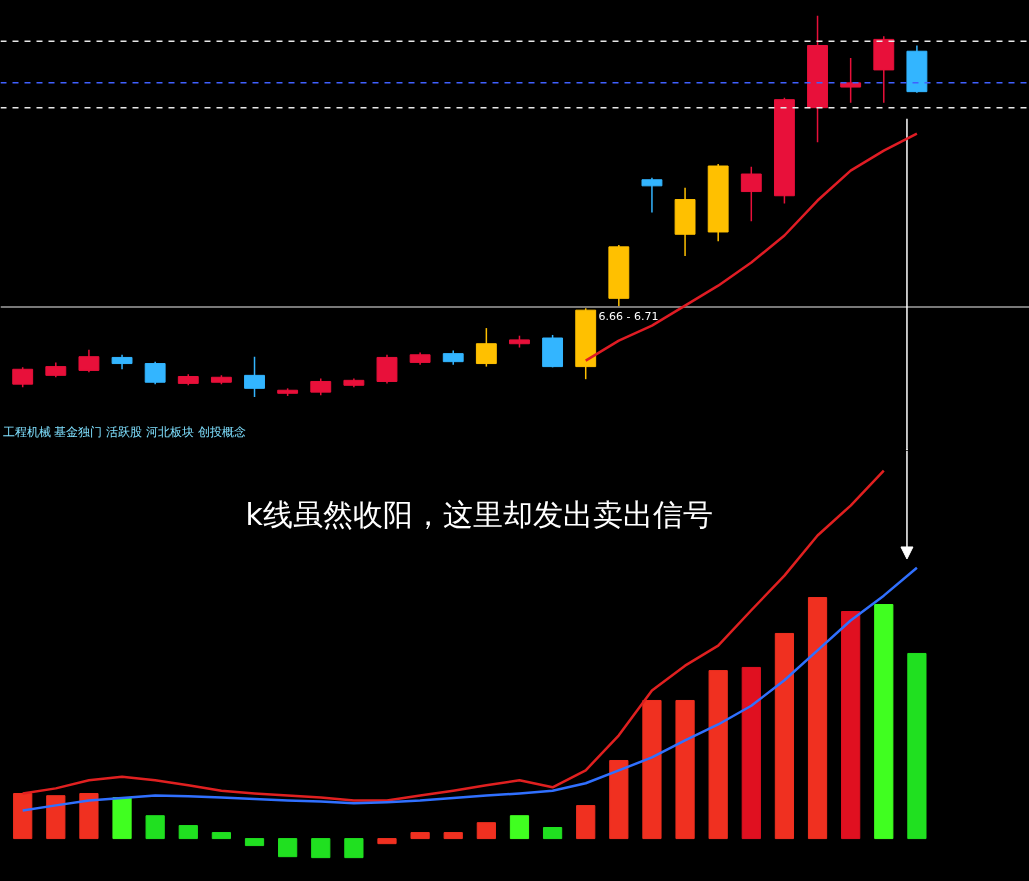  What do you see at coordinates (124, 431) in the screenshot?
I see `text: 工程机械 基金独门 活跃股 河北板块 创投概念` at bounding box center [124, 431].